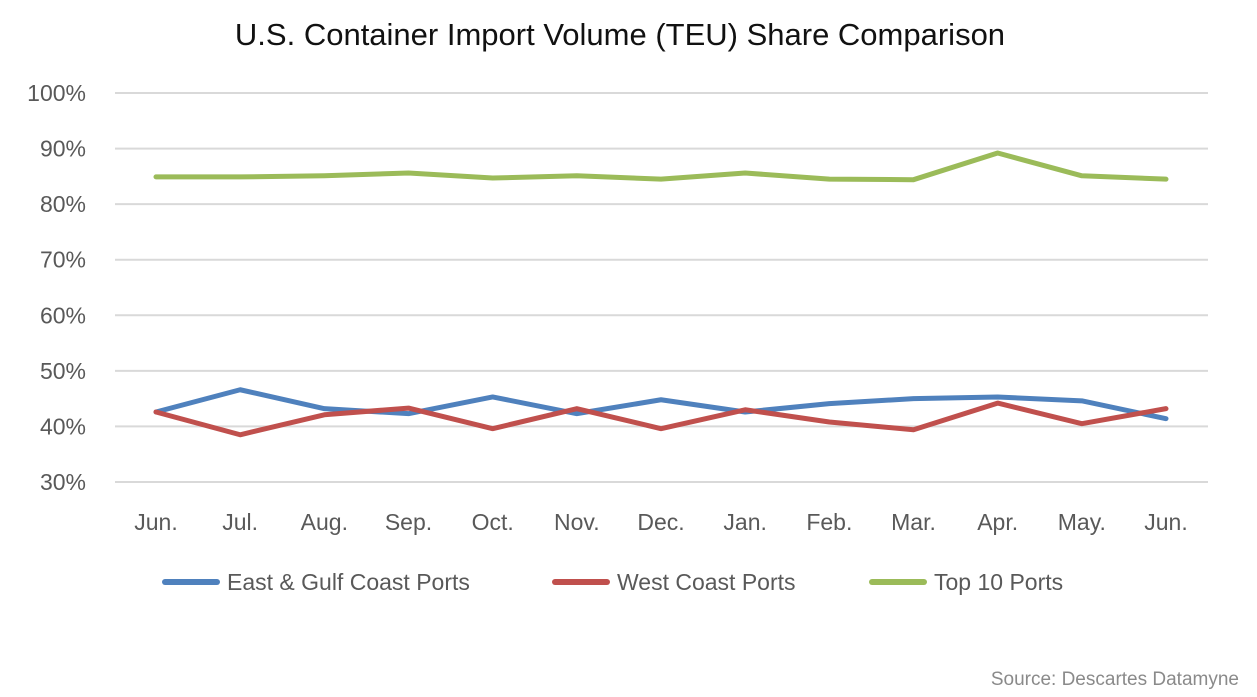 The image size is (1257, 697). Describe the element at coordinates (240, 522) in the screenshot. I see `x-tick-label: Jul.` at that location.